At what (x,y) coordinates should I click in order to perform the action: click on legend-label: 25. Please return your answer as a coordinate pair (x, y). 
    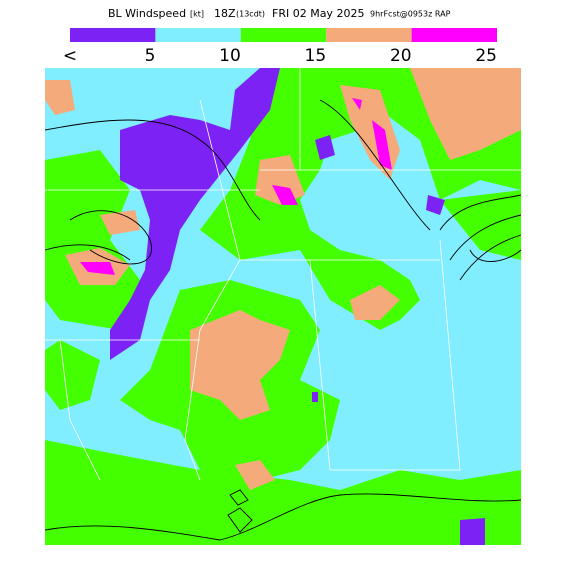
    Looking at the image, I should click on (486, 56).